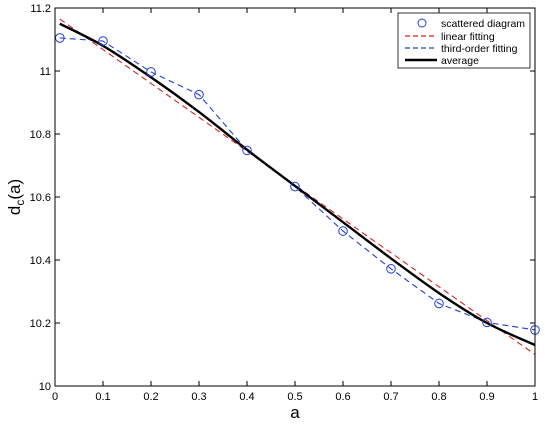 This screenshot has width=545, height=424. What do you see at coordinates (40, 135) in the screenshot?
I see `y-tick-label: 10.8` at bounding box center [40, 135].